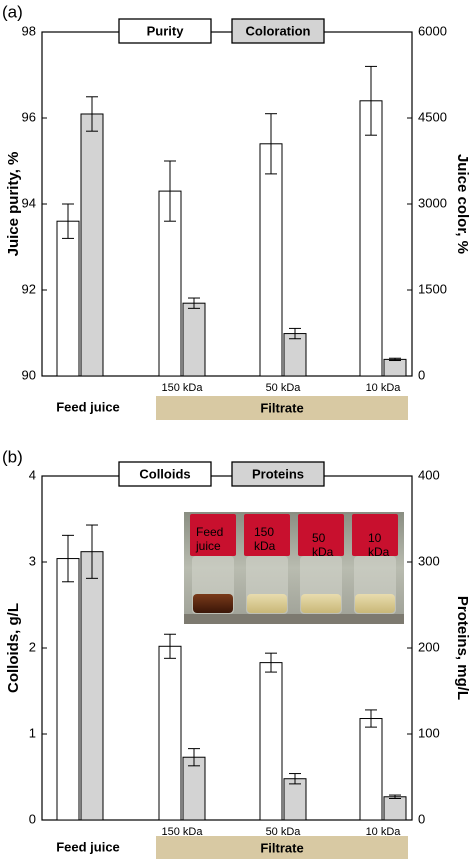 This screenshot has height=859, width=474. What do you see at coordinates (29, 374) in the screenshot?
I see `left-tick-label: 90` at bounding box center [29, 374].